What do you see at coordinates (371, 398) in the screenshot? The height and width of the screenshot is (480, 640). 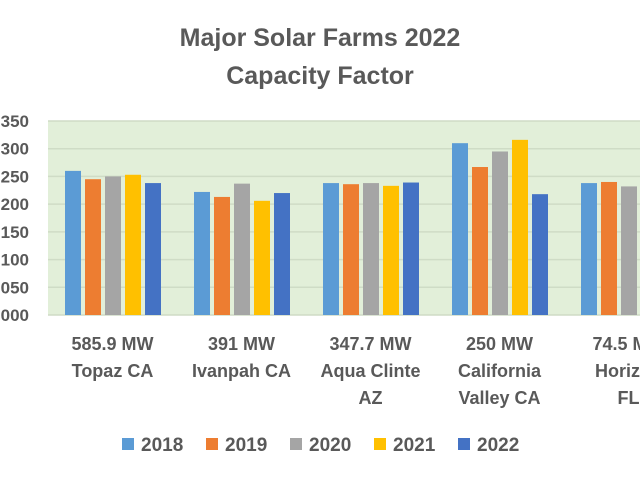 I see `category-label: AZ` at bounding box center [371, 398].